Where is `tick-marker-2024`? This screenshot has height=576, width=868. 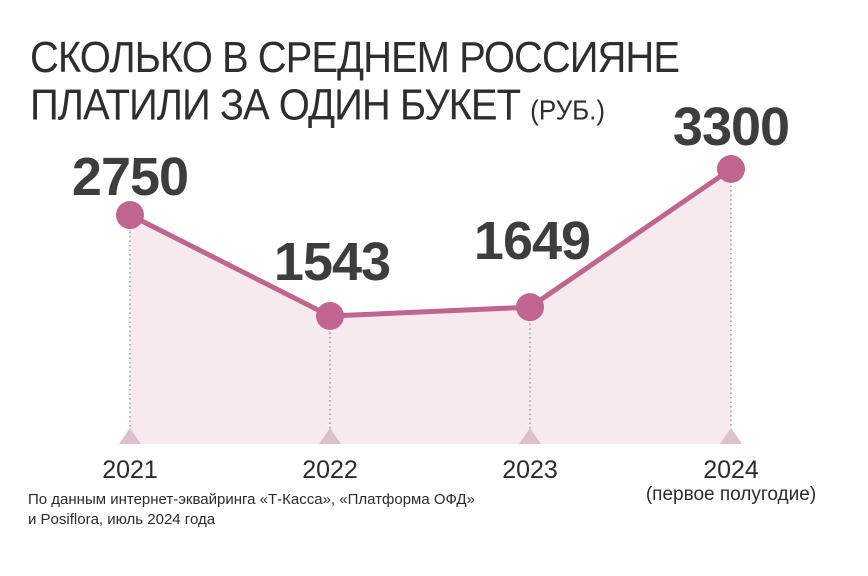 tick-marker-2024 is located at coordinates (731, 436).